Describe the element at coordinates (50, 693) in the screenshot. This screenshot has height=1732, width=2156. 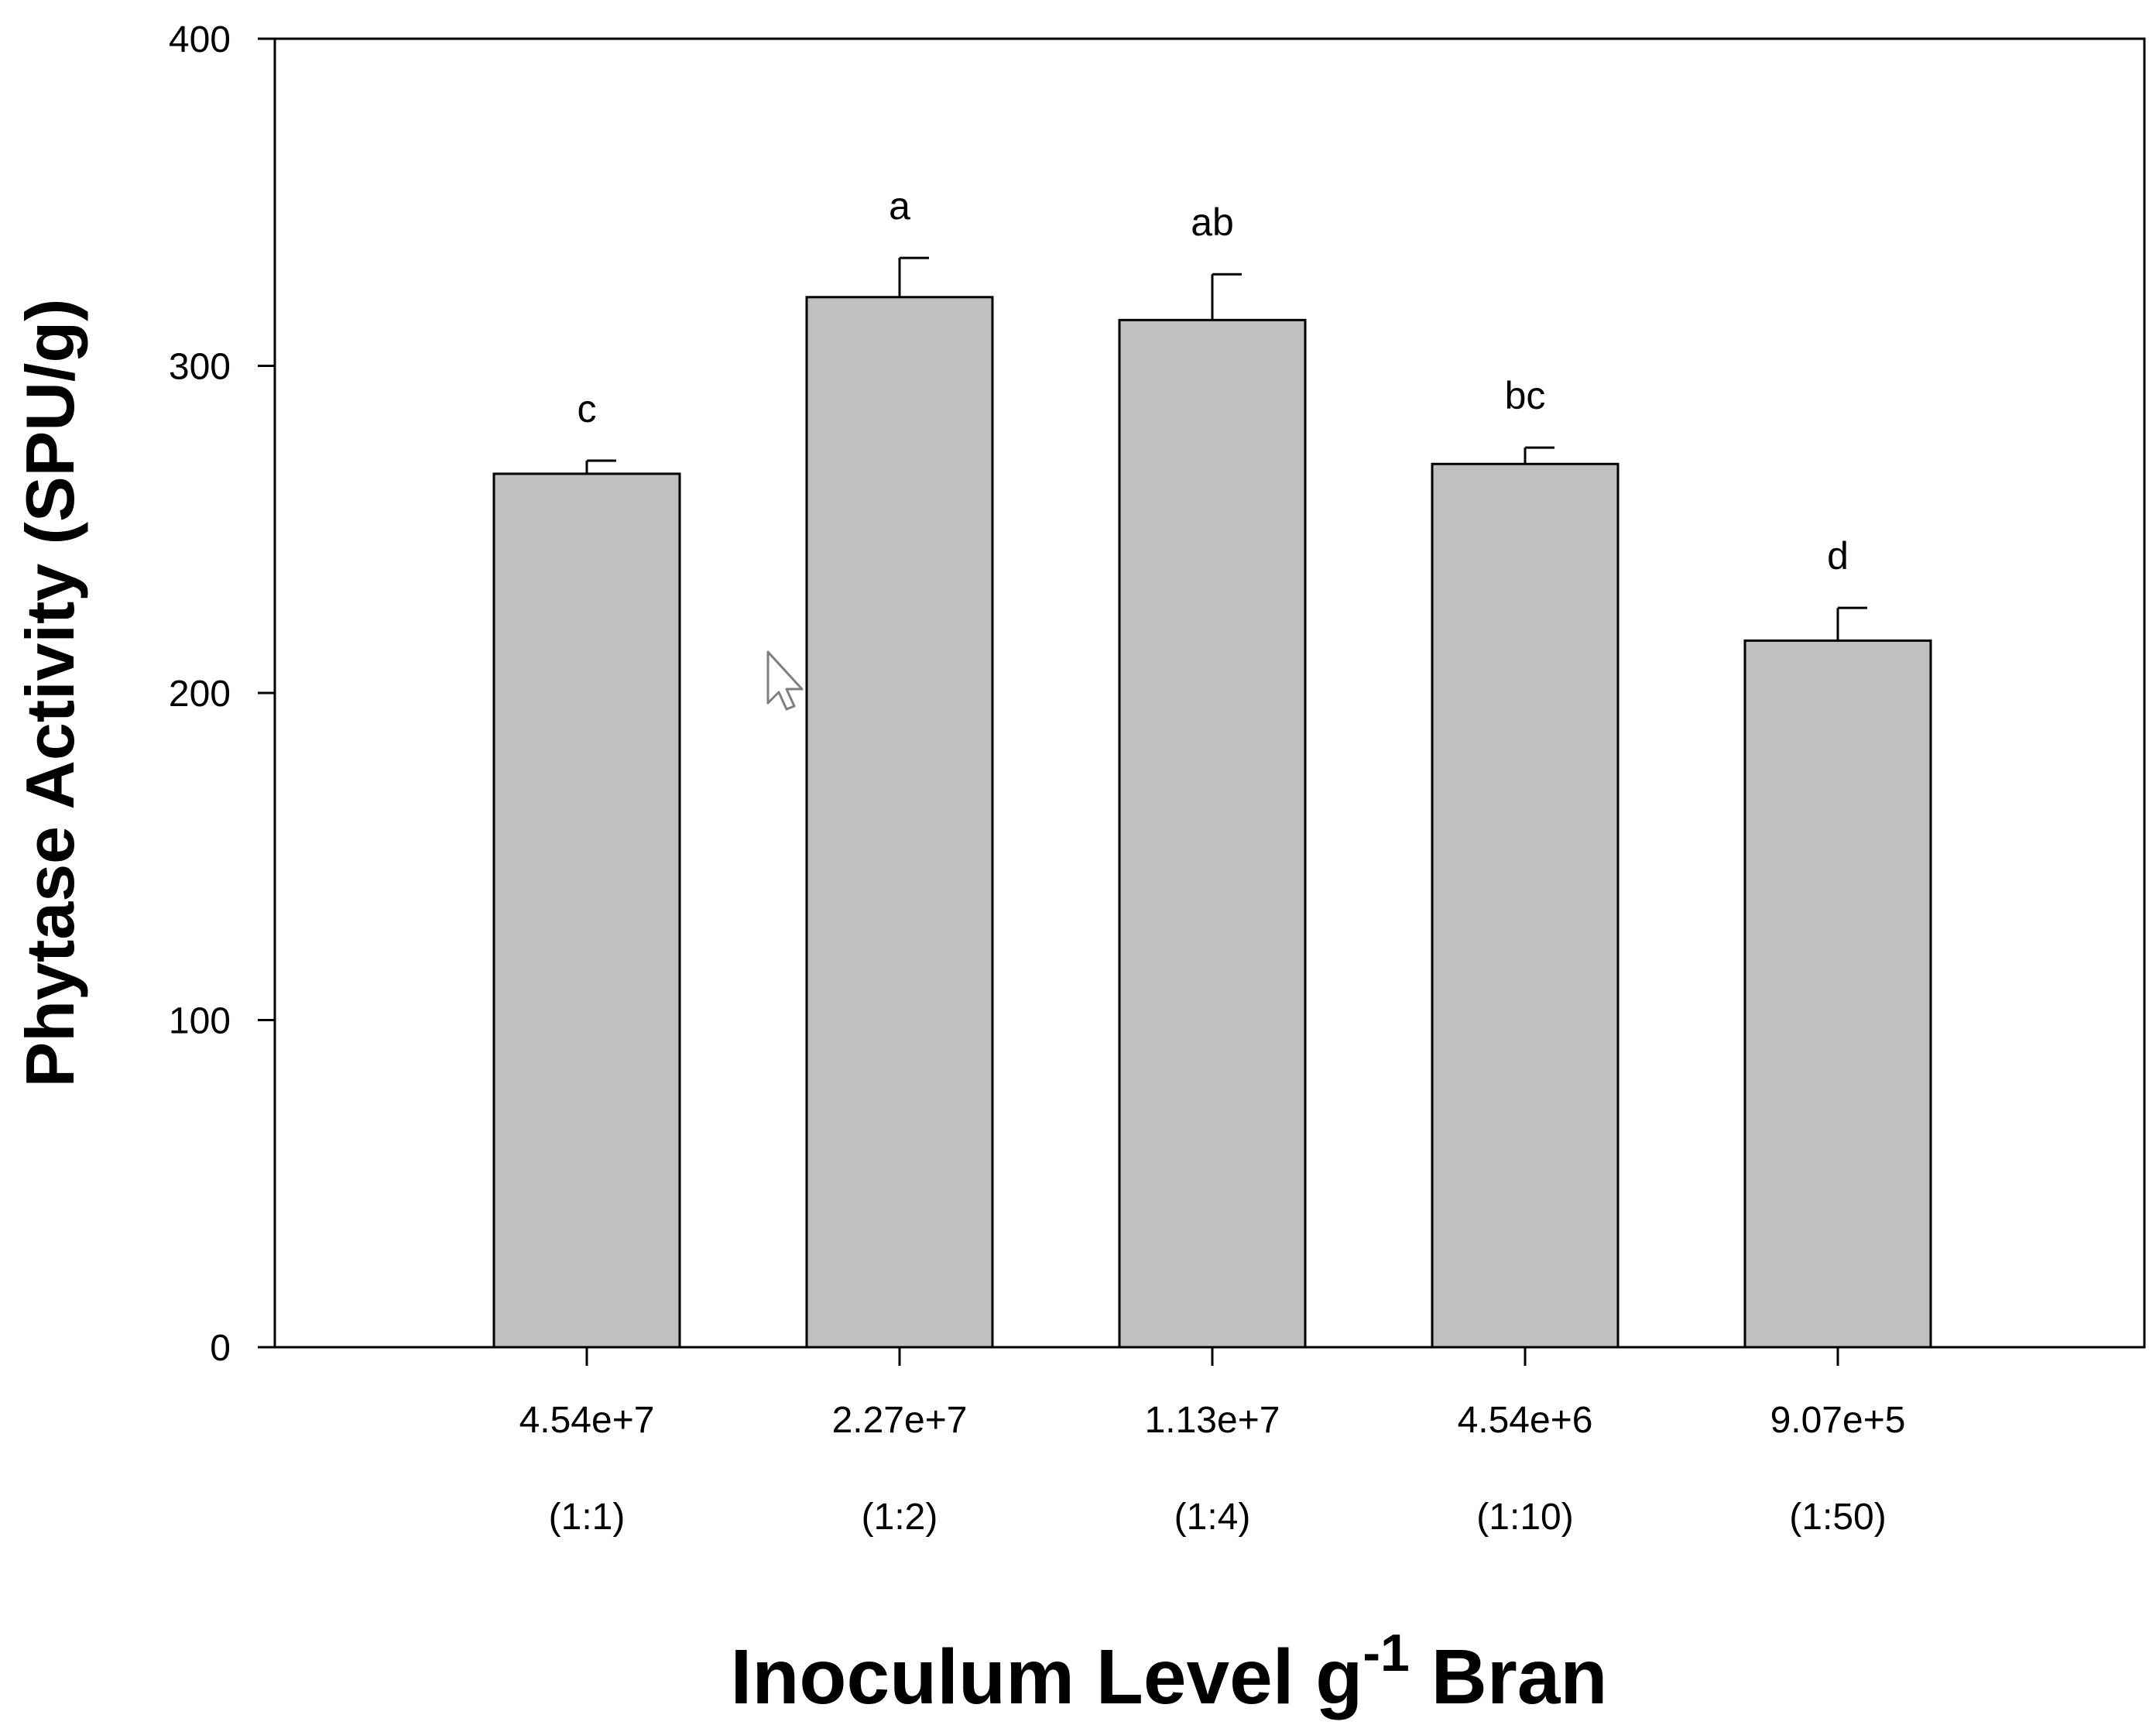
I see `y-axis-title: Phytase Activity (SPU/g)` at that location.